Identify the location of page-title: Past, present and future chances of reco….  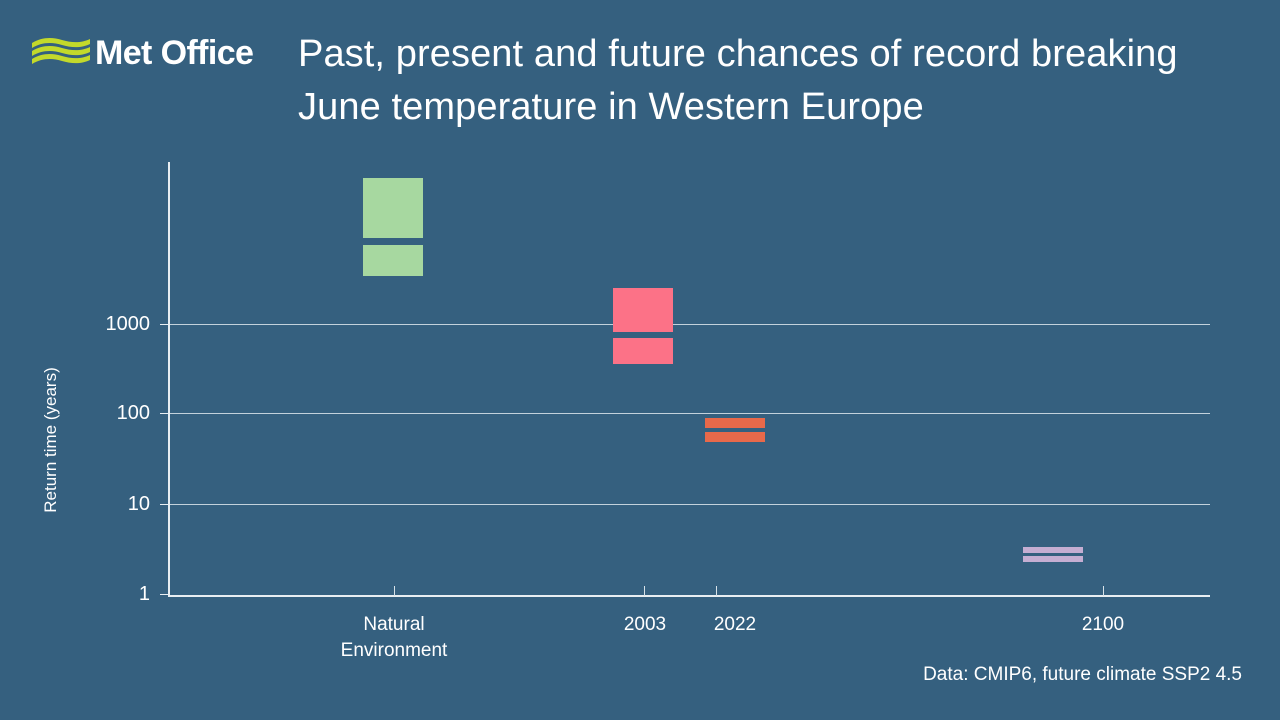
(738, 80).